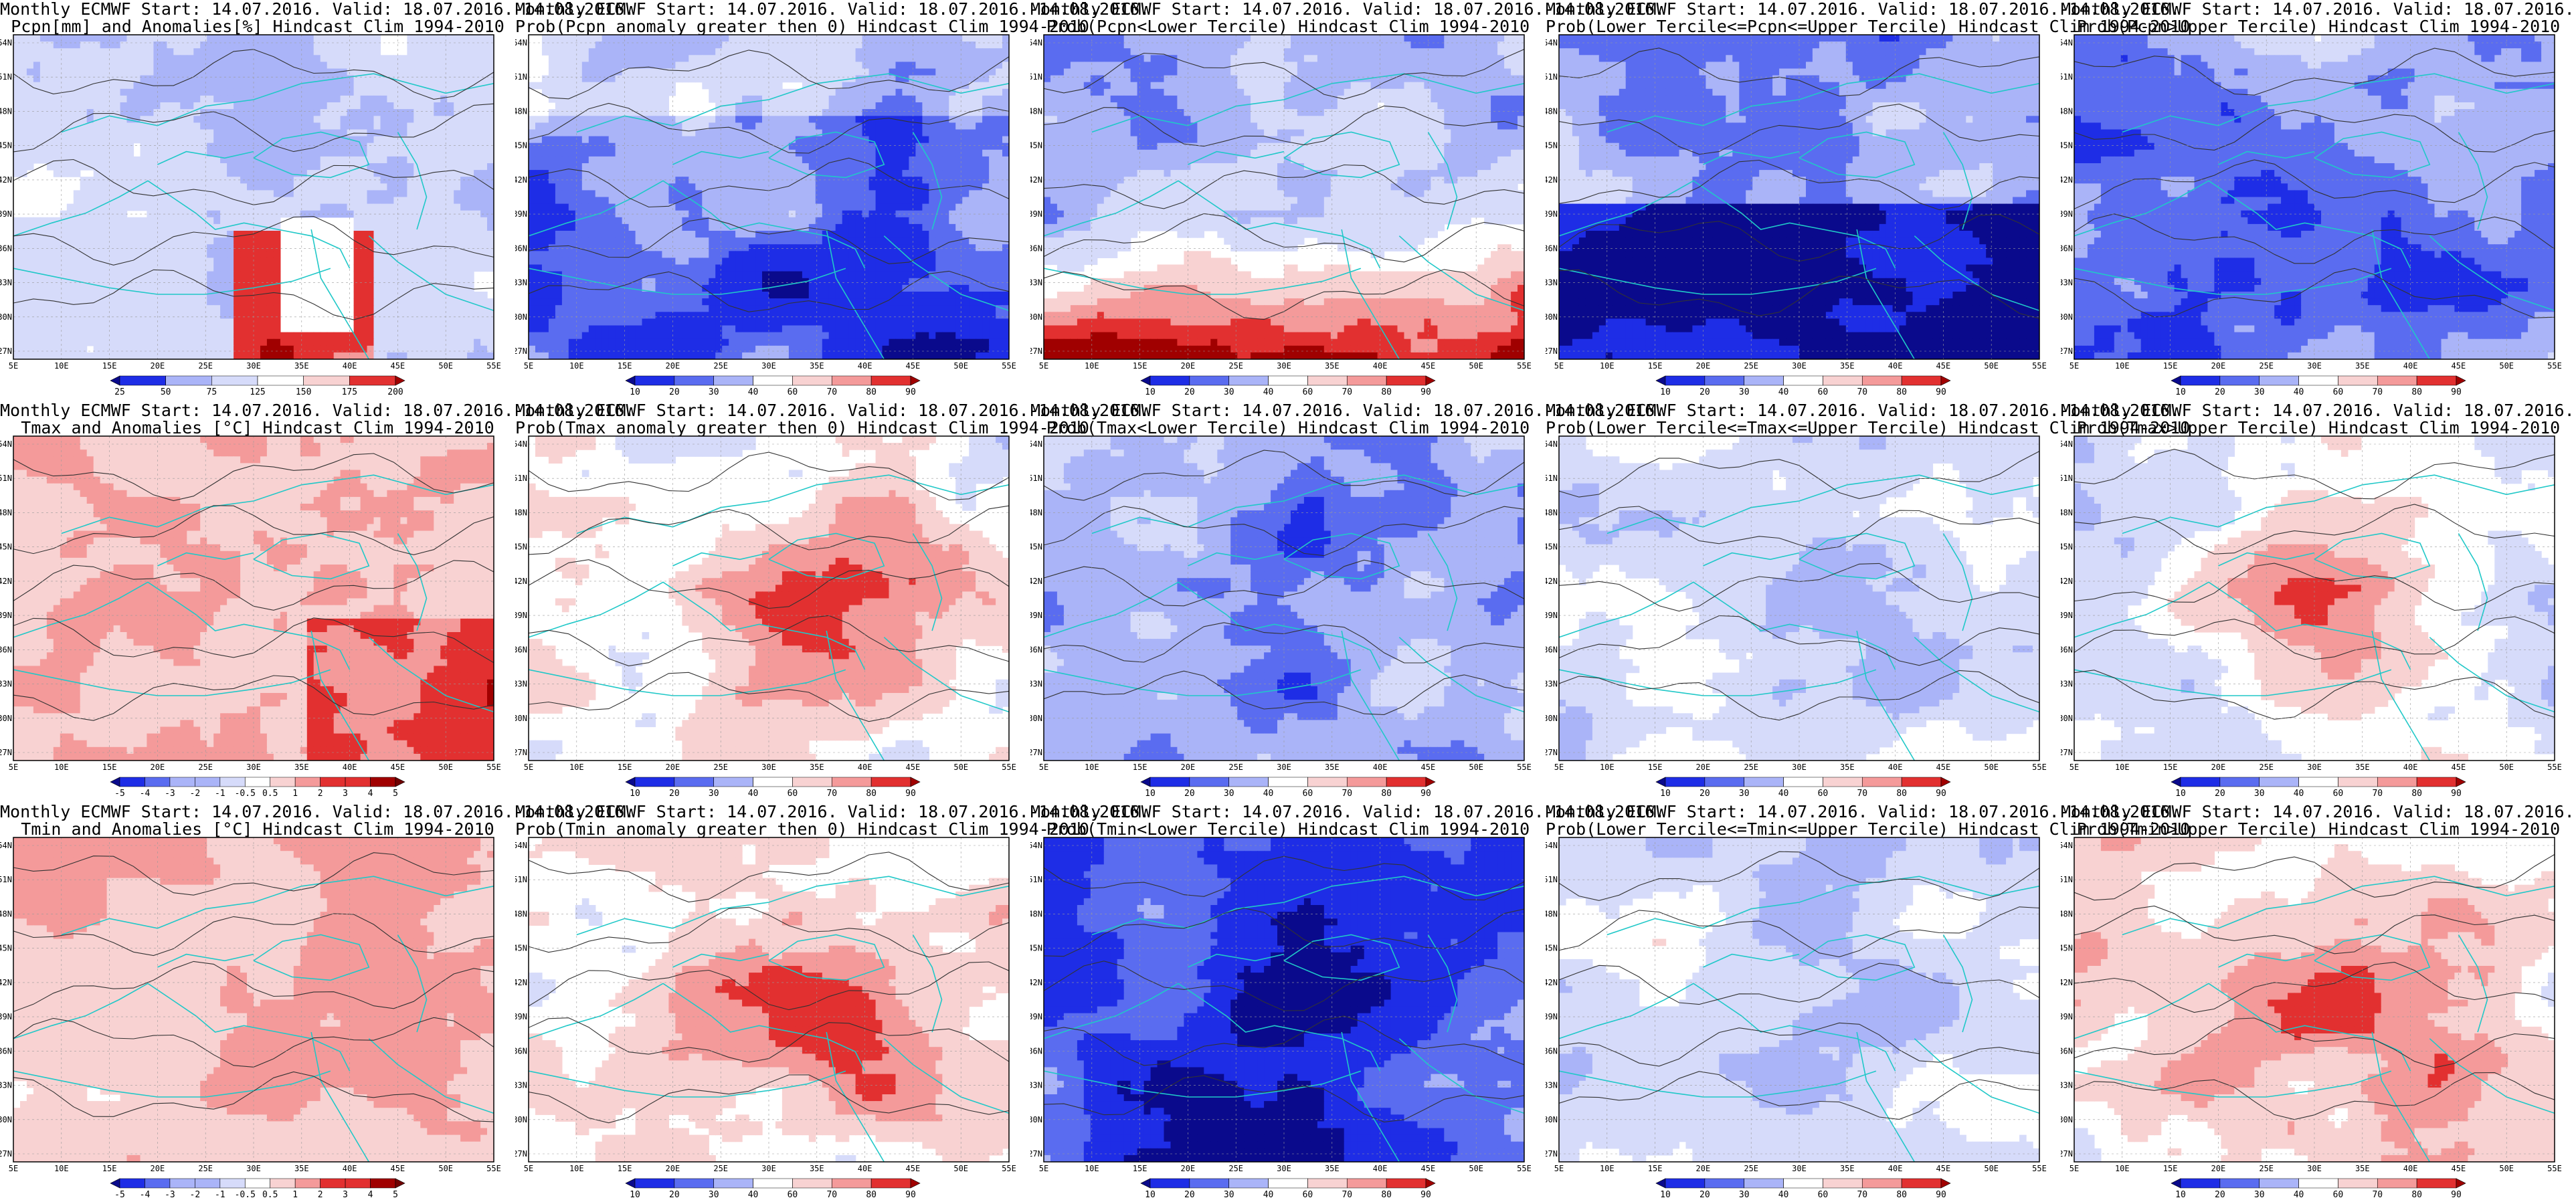 The image size is (2576, 1204). I want to click on lat-tick-label: 51N, so click(521, 879).